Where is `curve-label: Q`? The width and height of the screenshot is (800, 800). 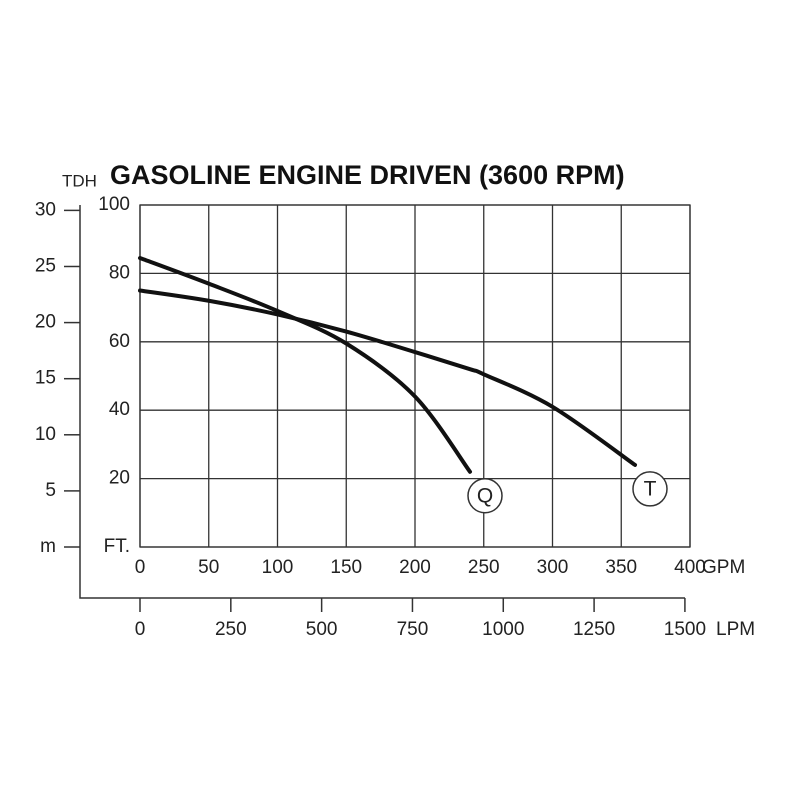 curve-label: Q is located at coordinates (485, 495).